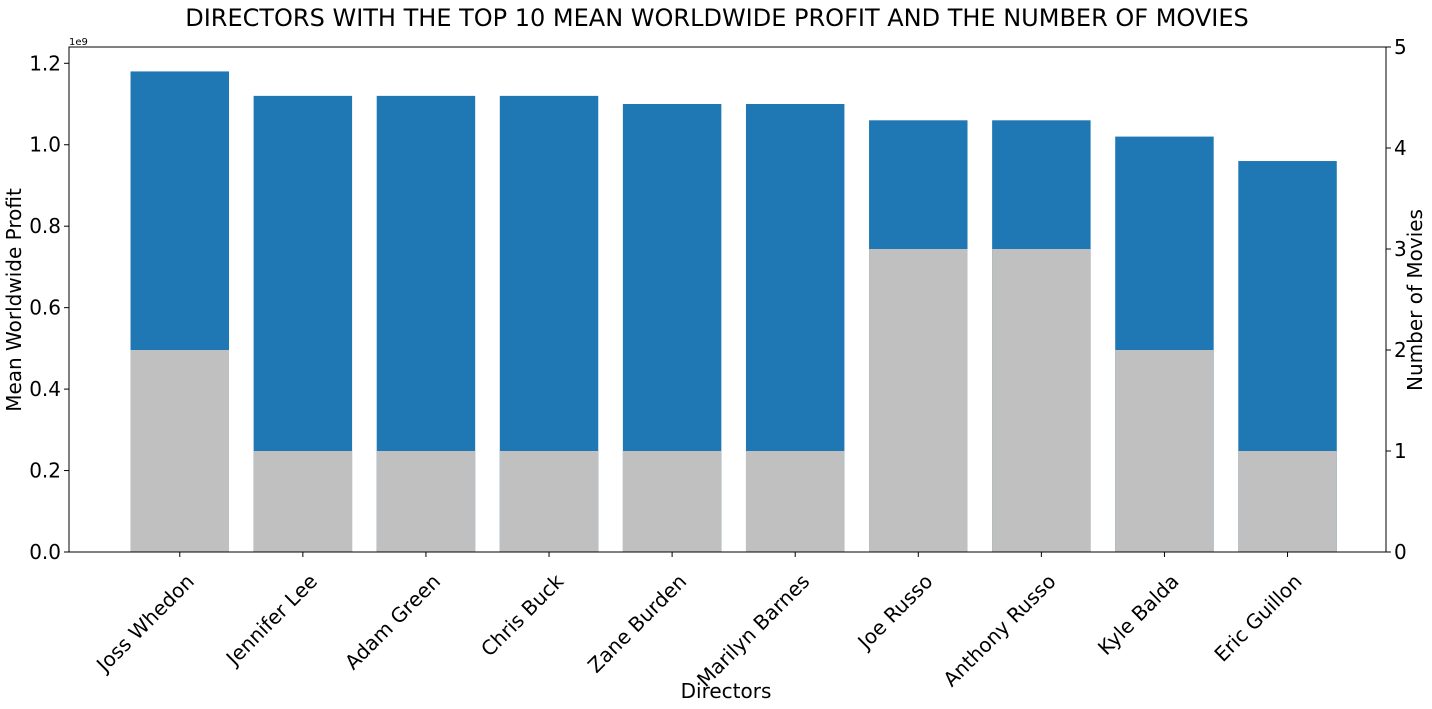  What do you see at coordinates (45, 308) in the screenshot?
I see `y-tick-label: 0.6` at bounding box center [45, 308].